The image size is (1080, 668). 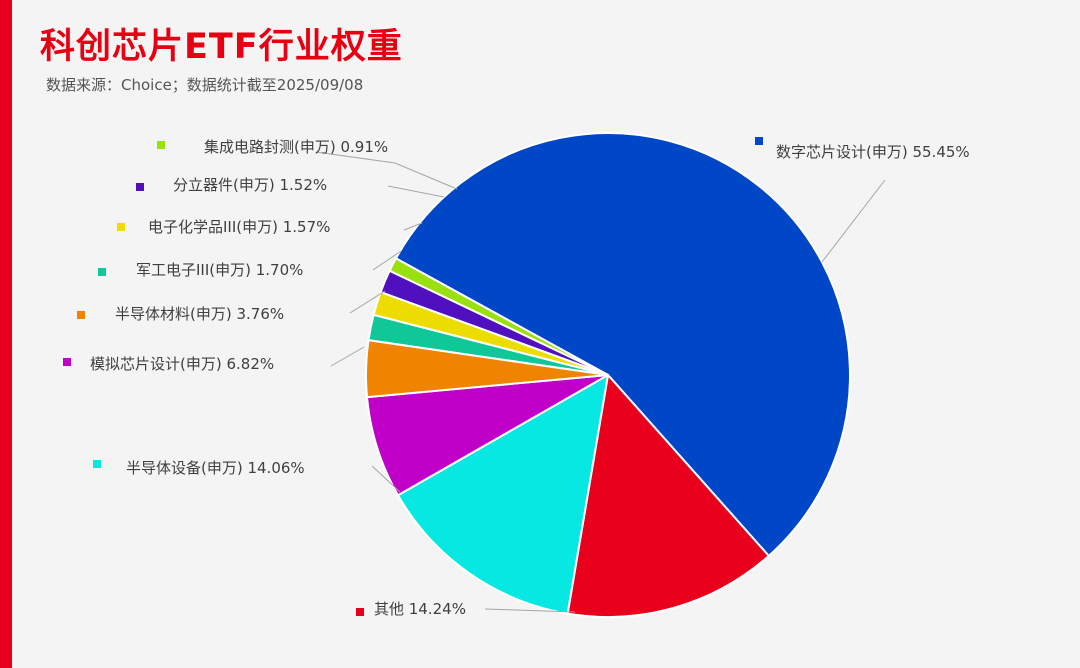 I want to click on slice-label-3: 半导体设备(申万) 14.06%, so click(x=215, y=468).